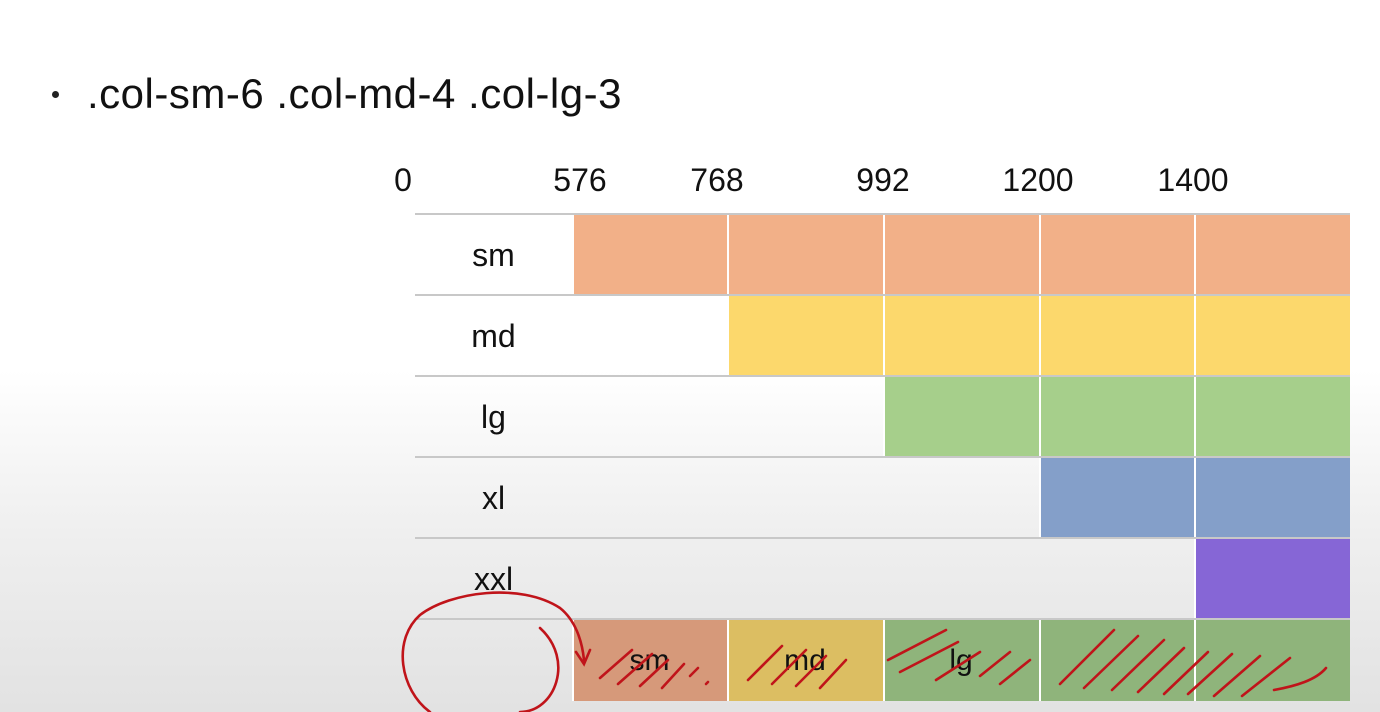 This screenshot has height=712, width=1380. What do you see at coordinates (882, 497) in the screenshot?
I see `tier-row-xl: xl` at bounding box center [882, 497].